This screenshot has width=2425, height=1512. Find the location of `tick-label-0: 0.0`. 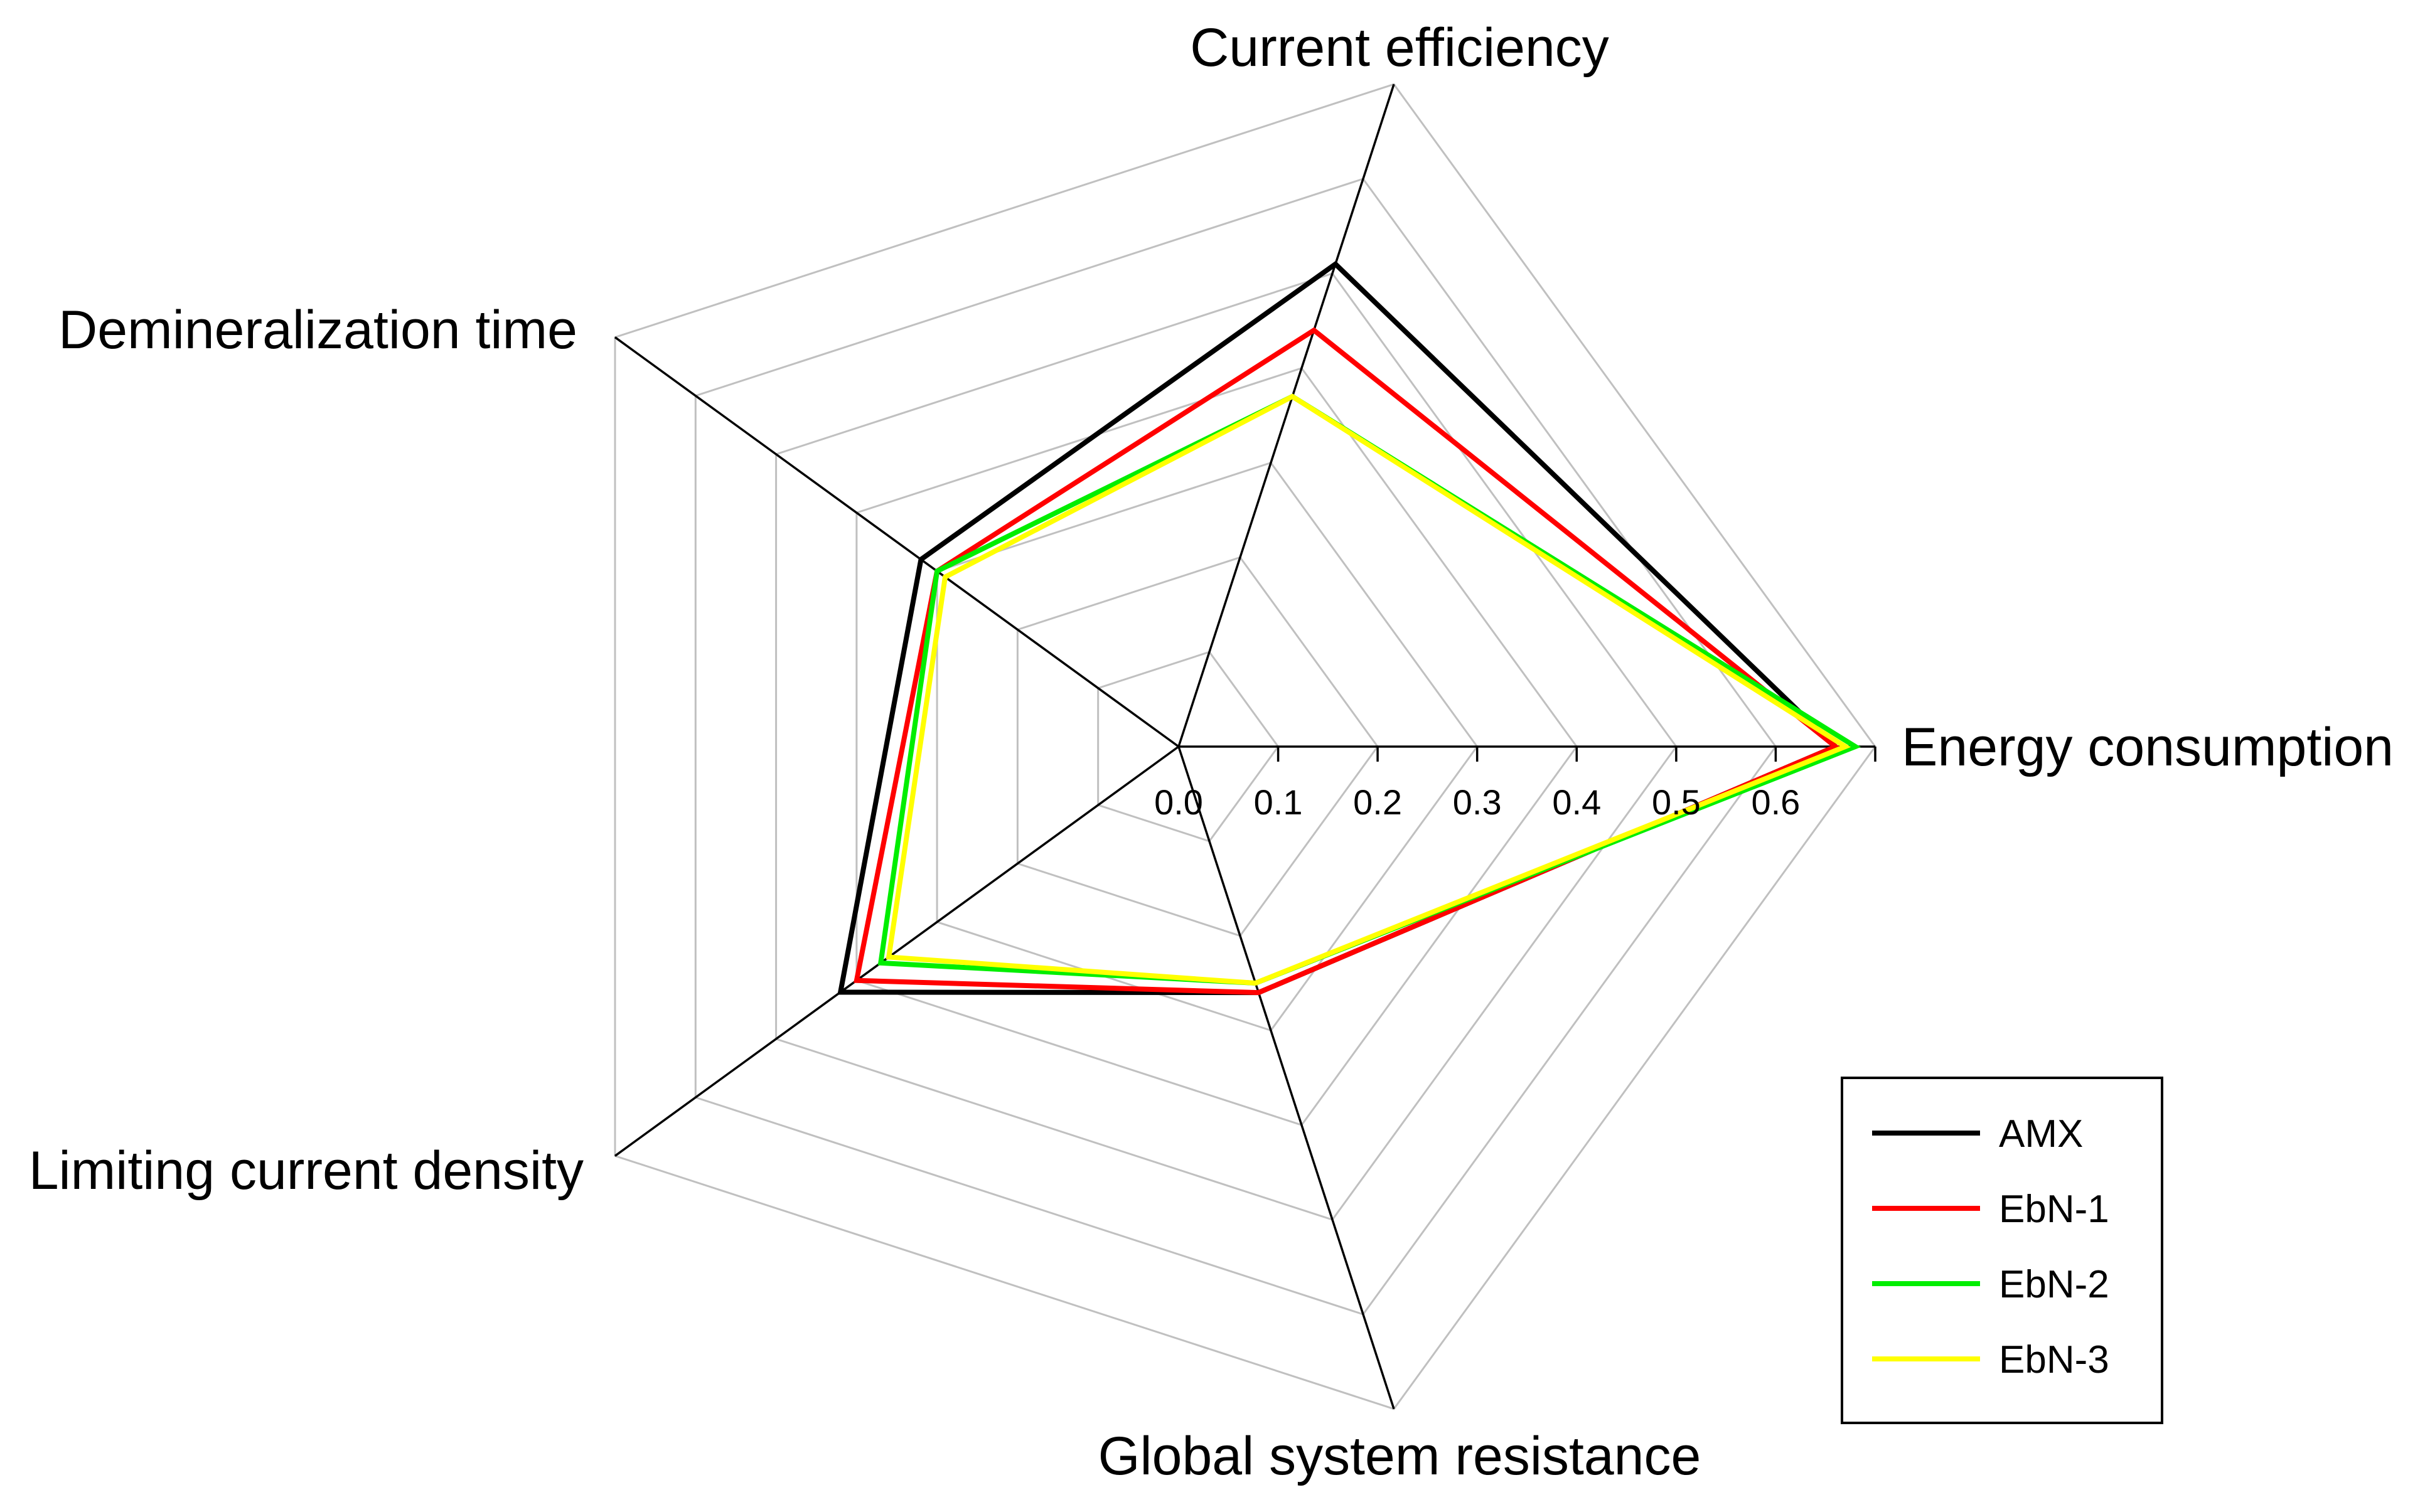

tick-label-0: 0.0 is located at coordinates (1178, 802).